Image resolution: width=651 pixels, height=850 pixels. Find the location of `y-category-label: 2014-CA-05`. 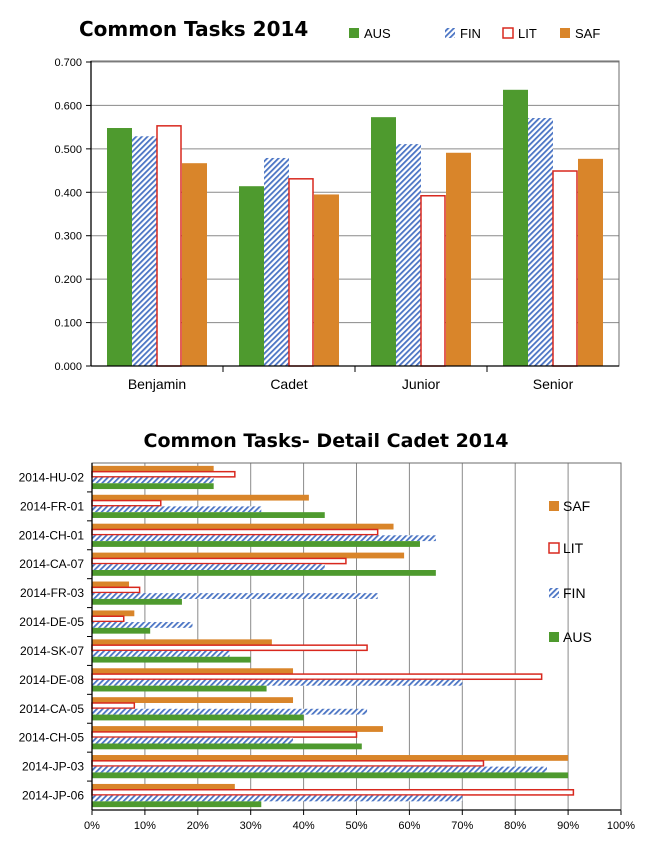

y-category-label: 2014-CA-05 is located at coordinates (51, 709).